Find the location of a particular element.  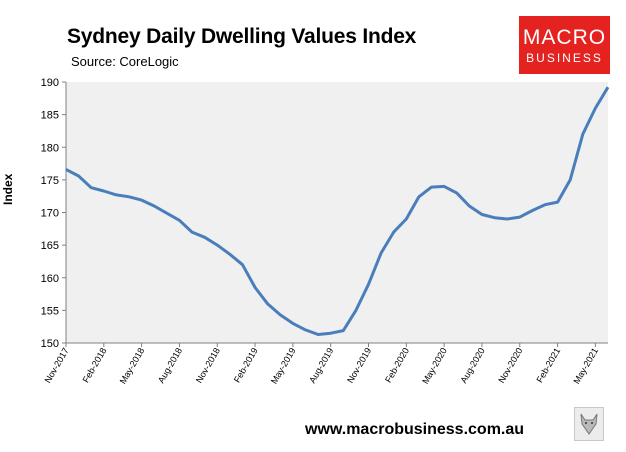

x-tick-label: Nov-2020 is located at coordinates (510, 365).